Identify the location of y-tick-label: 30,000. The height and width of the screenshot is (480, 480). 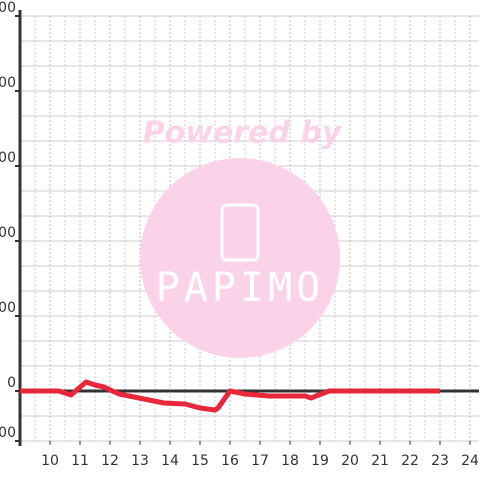
(8, 308).